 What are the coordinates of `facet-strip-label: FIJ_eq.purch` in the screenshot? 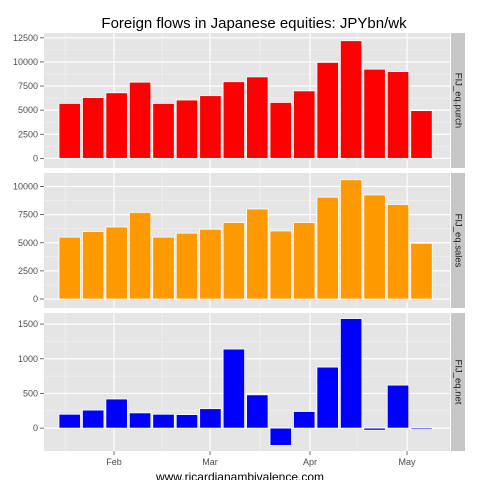 It's located at (457, 100).